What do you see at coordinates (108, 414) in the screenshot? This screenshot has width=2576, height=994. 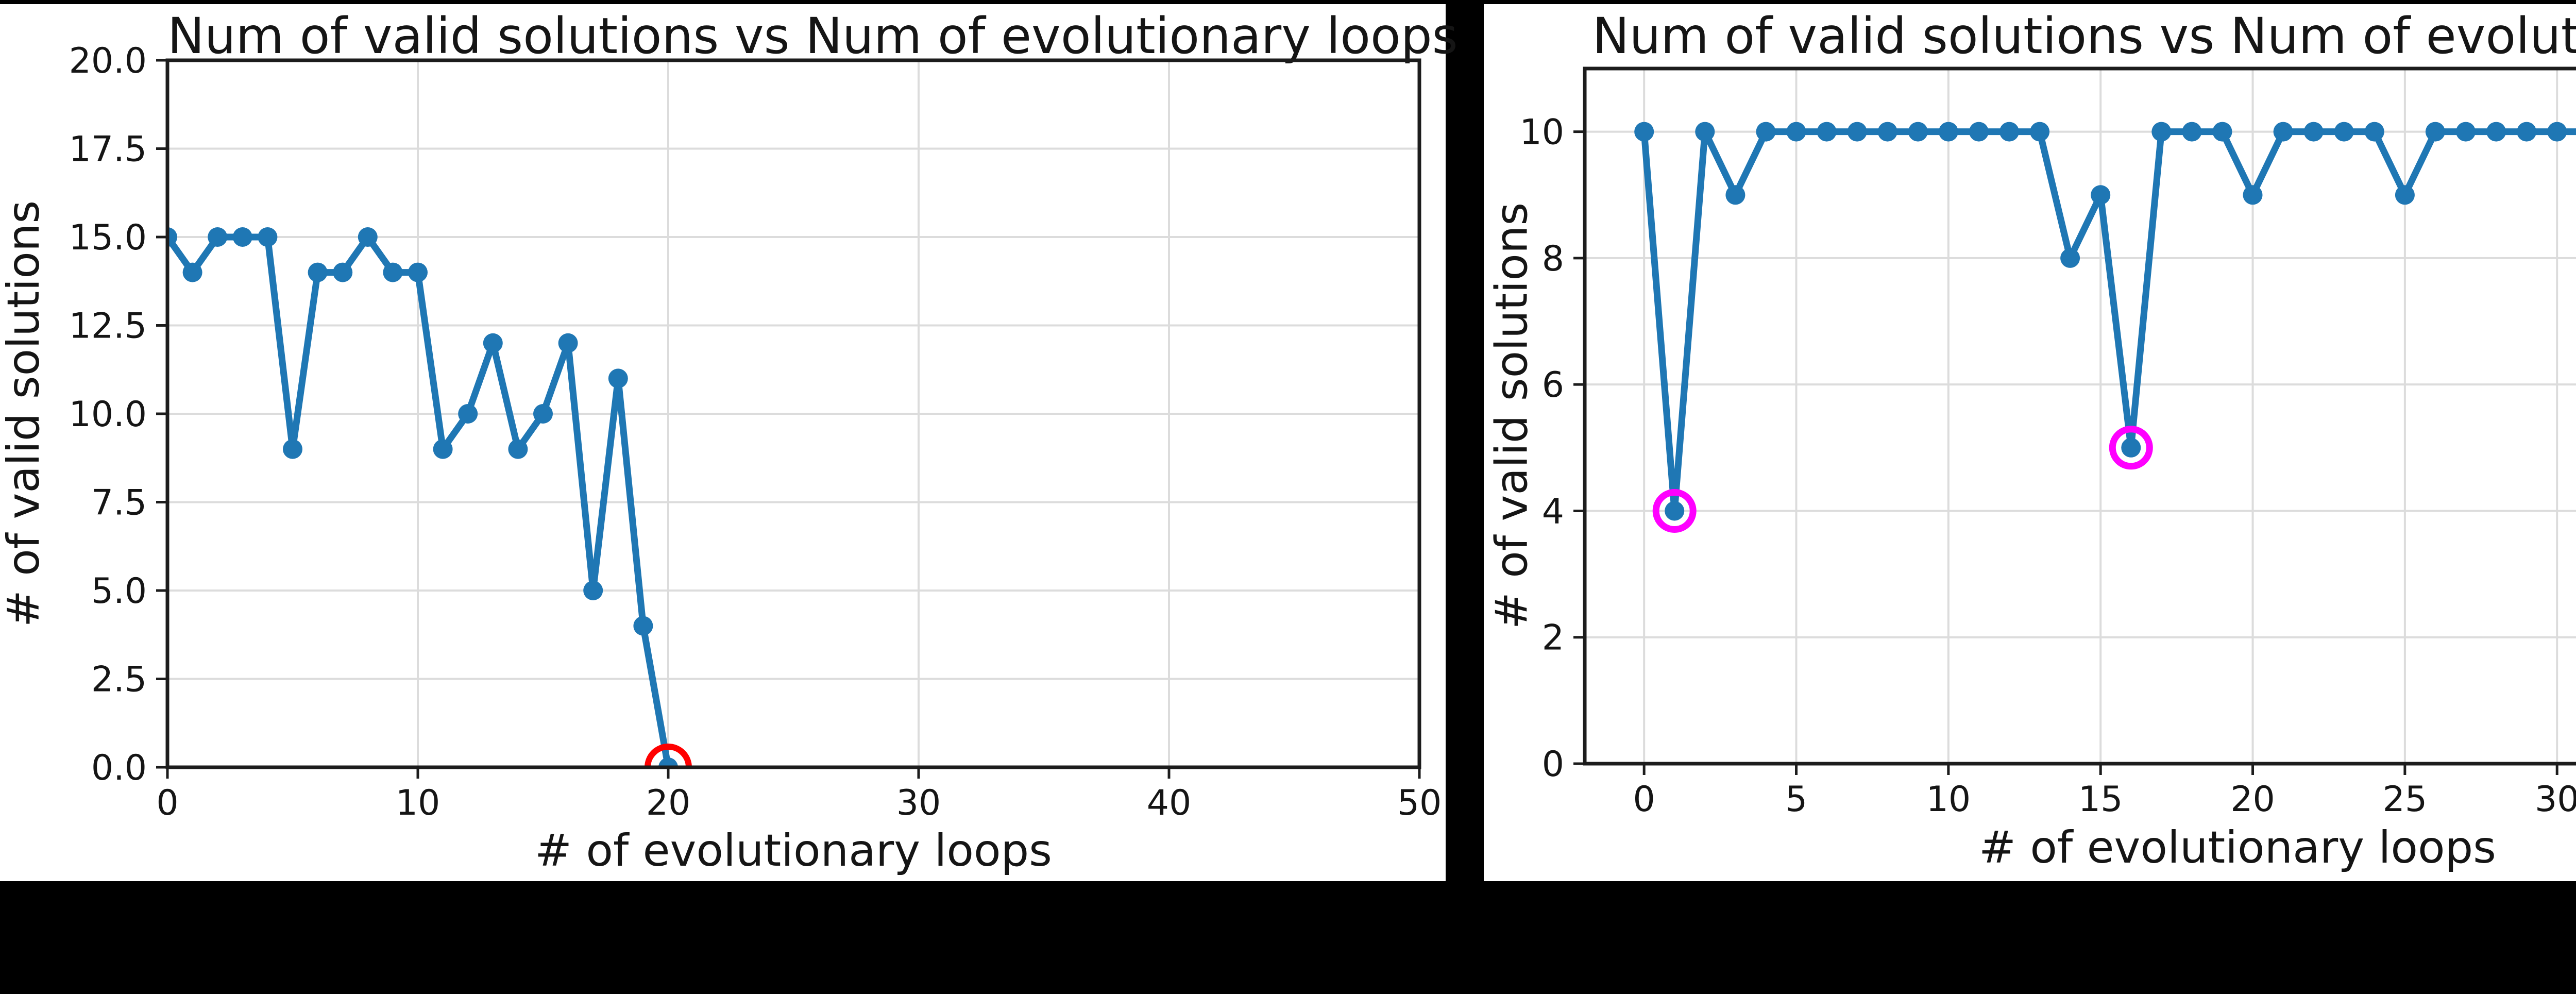 I see `y-tick-label: 10.0` at bounding box center [108, 414].